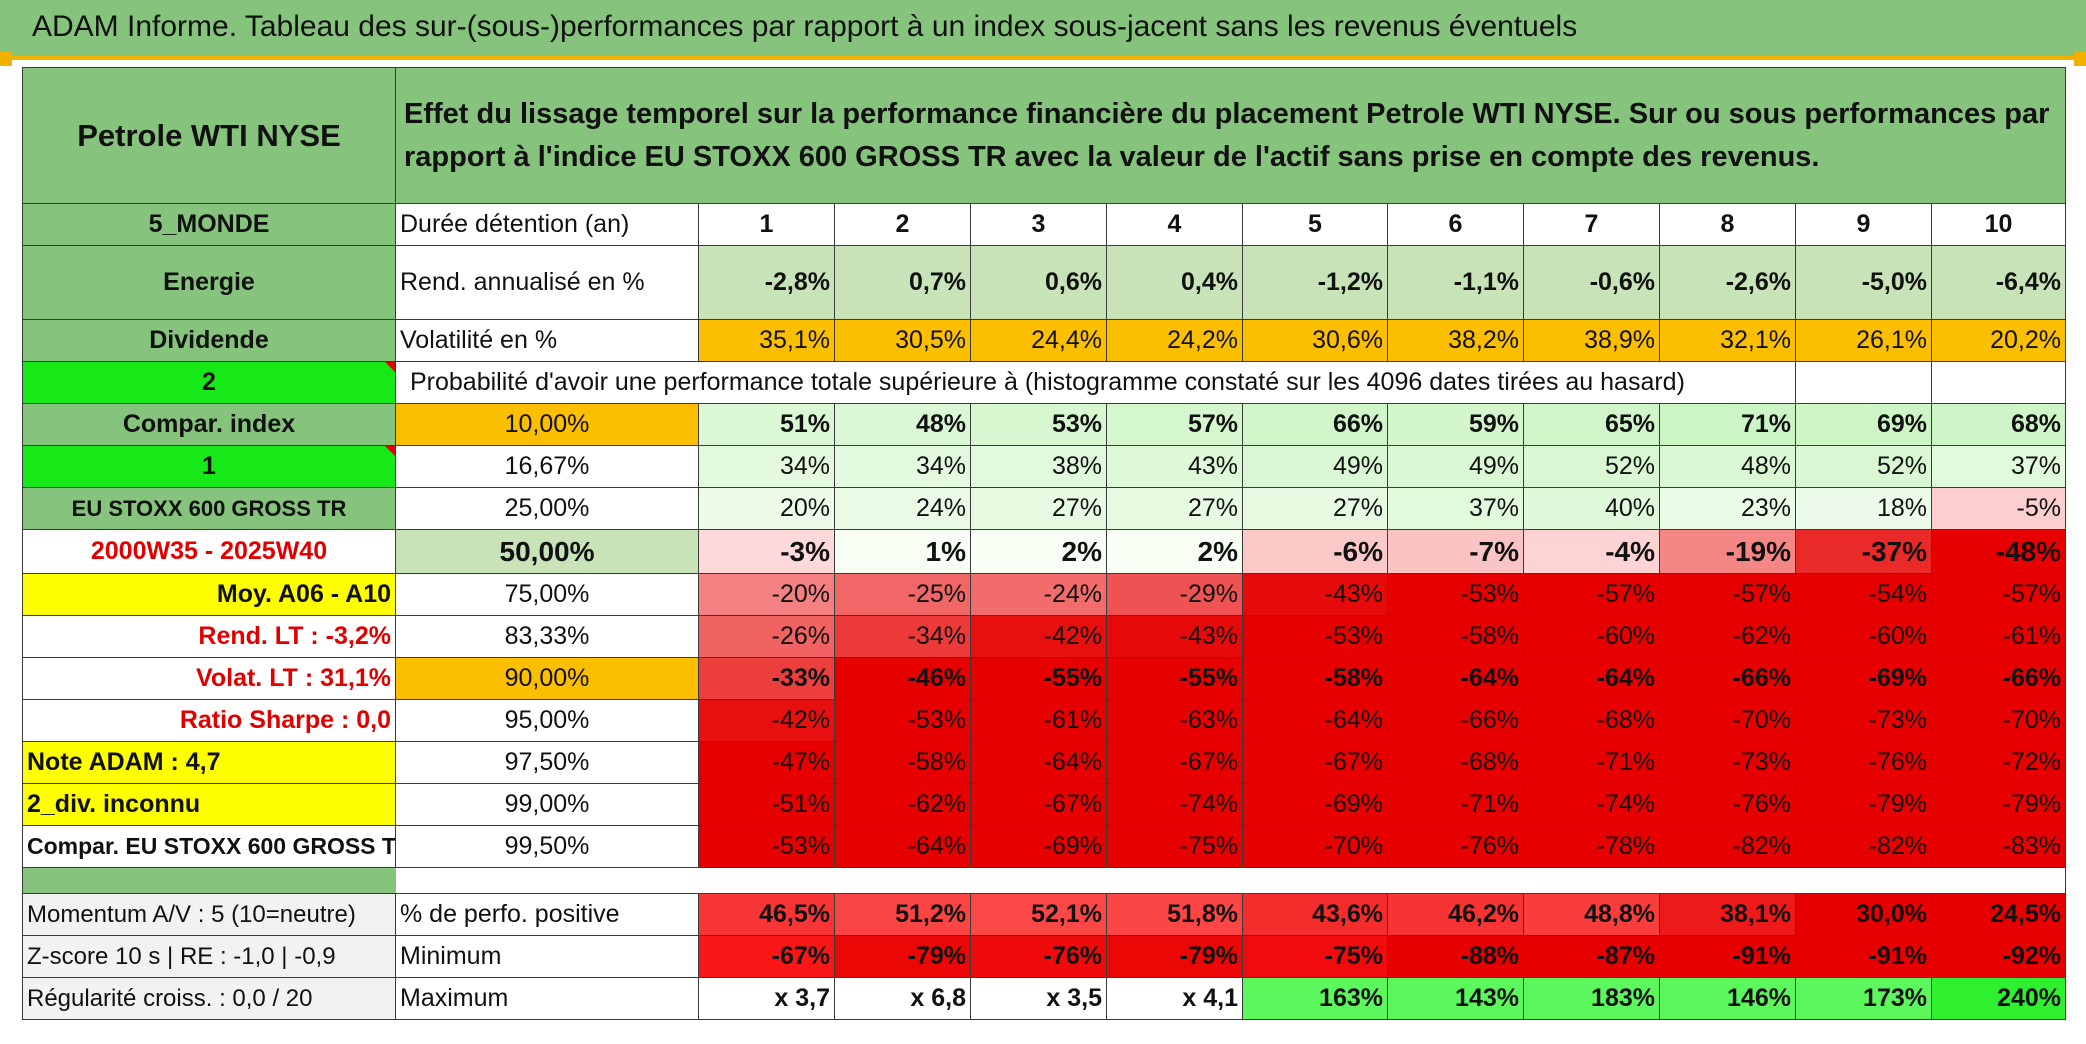 The width and height of the screenshot is (2086, 1044). What do you see at coordinates (1038, 956) in the screenshot?
I see `minimum-cell: -76%` at bounding box center [1038, 956].